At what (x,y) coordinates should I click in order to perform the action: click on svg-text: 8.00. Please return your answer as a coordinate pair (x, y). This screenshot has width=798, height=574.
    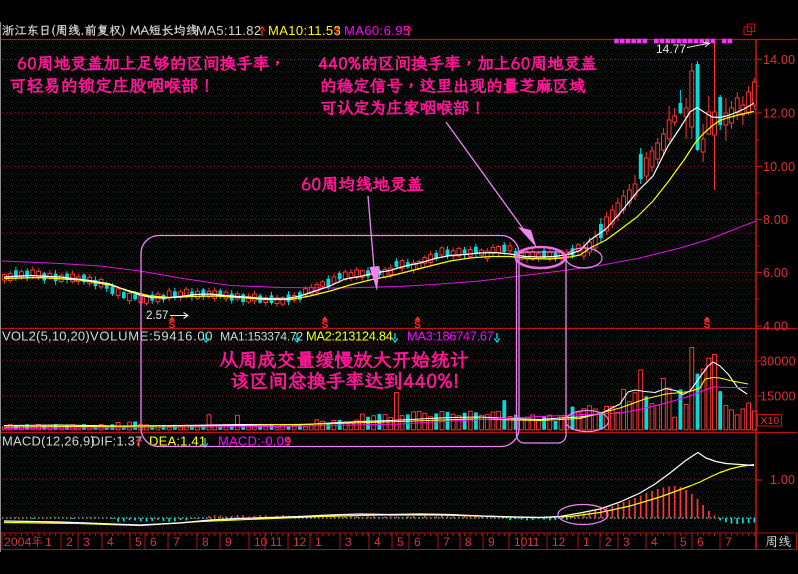
    Looking at the image, I should click on (775, 220).